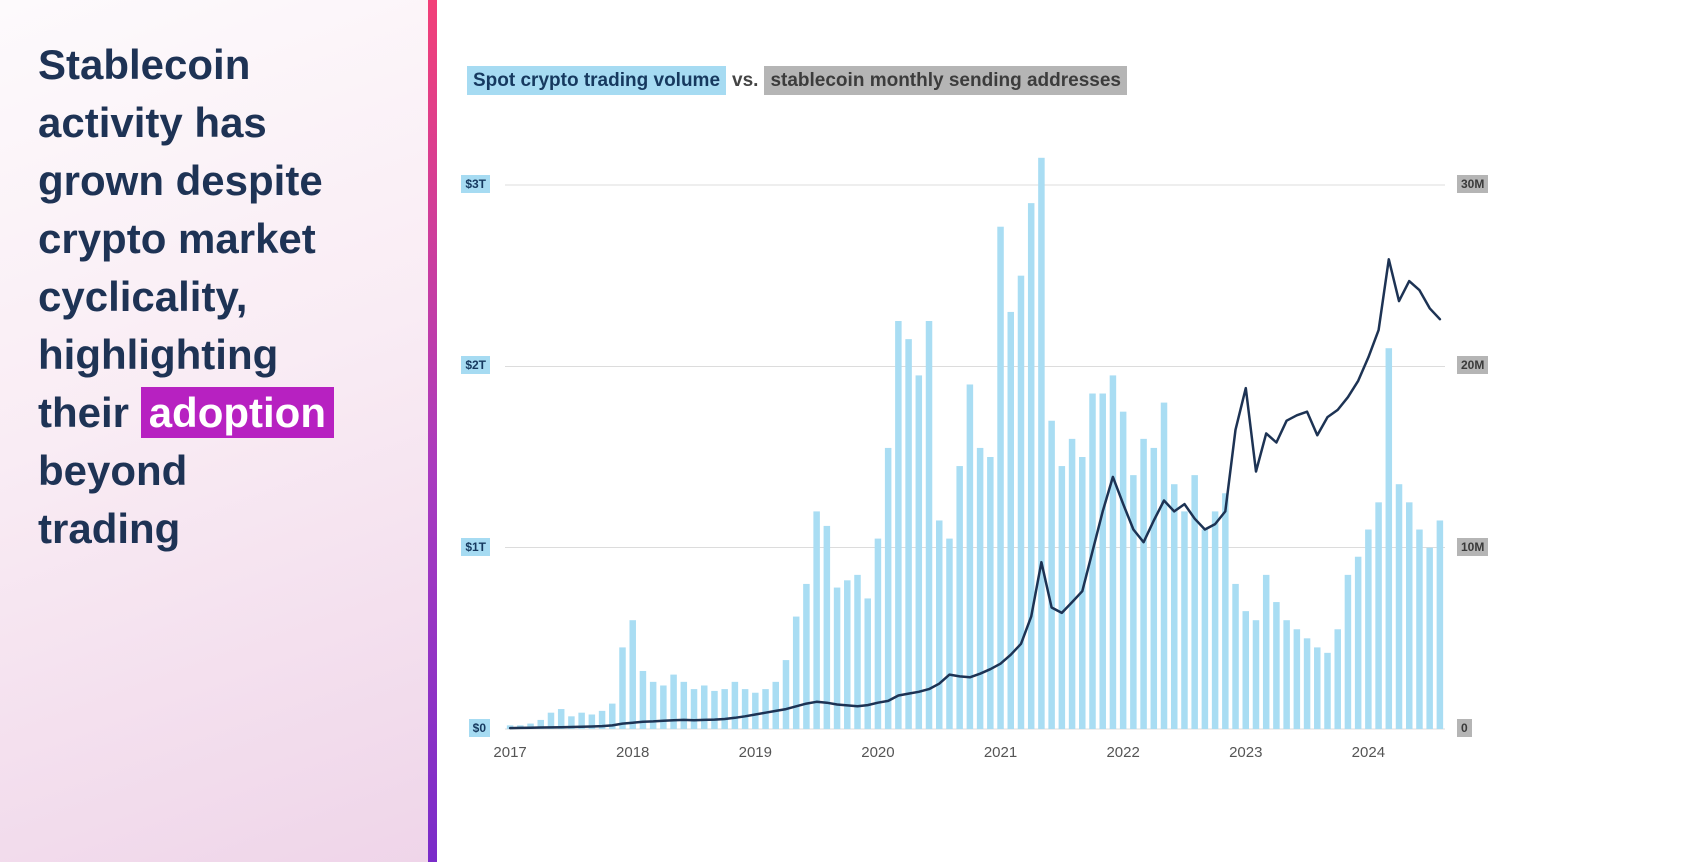 Image resolution: width=1708 pixels, height=862 pixels. Describe the element at coordinates (597, 80) in the screenshot. I see `chart-title-series1: Spot crypto trading volume` at that location.